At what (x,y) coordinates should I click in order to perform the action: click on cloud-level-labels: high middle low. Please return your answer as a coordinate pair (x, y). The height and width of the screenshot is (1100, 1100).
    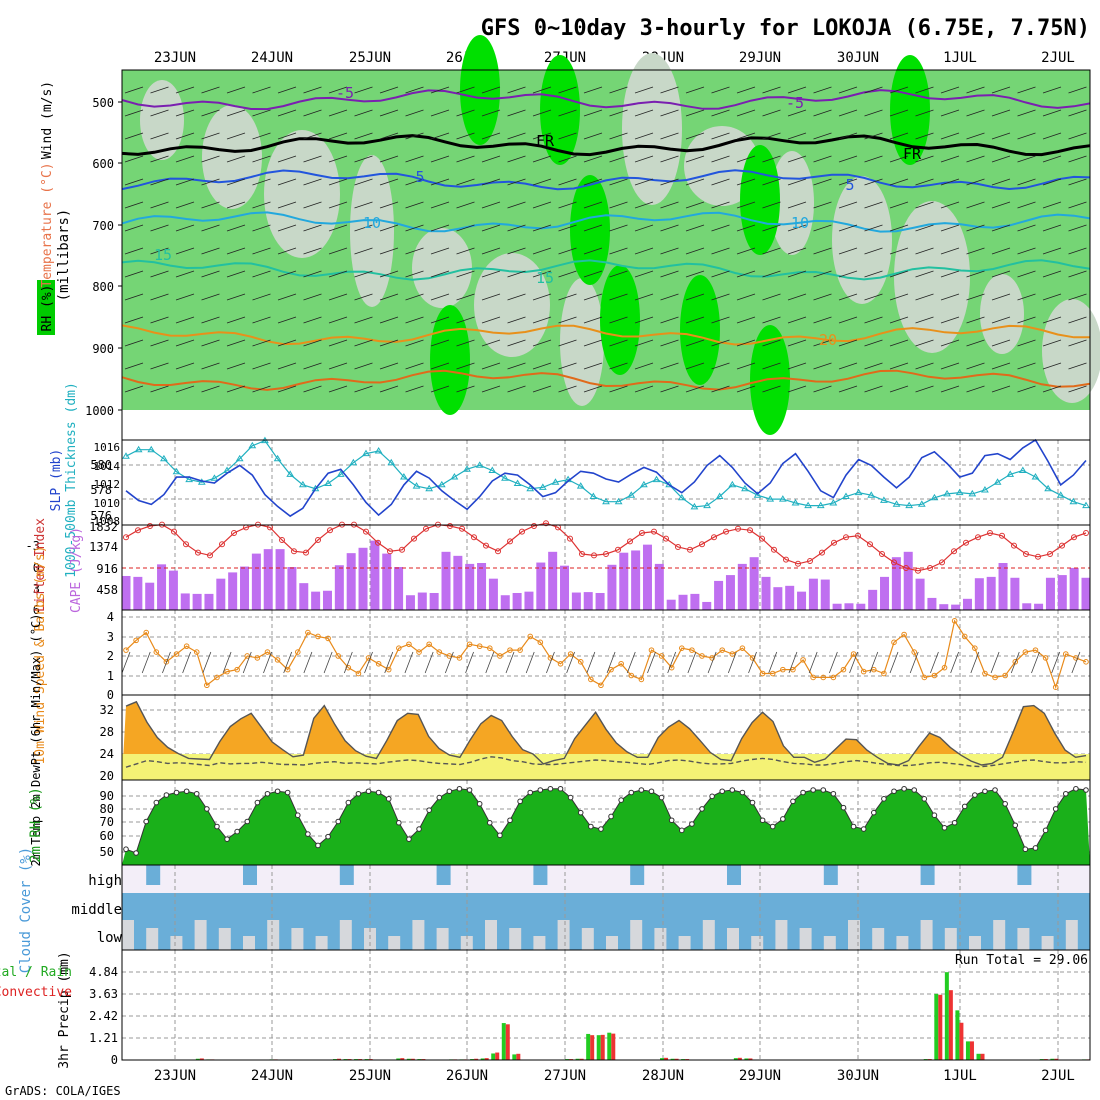
    Looking at the image, I should click on (96, 909).